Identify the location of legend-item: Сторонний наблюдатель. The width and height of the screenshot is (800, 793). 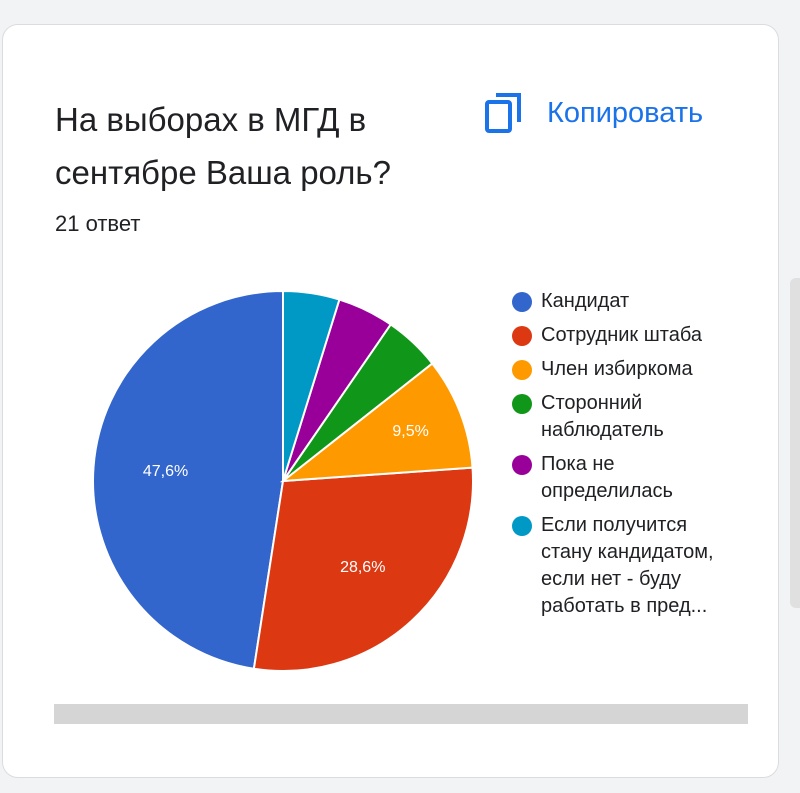
(619, 417).